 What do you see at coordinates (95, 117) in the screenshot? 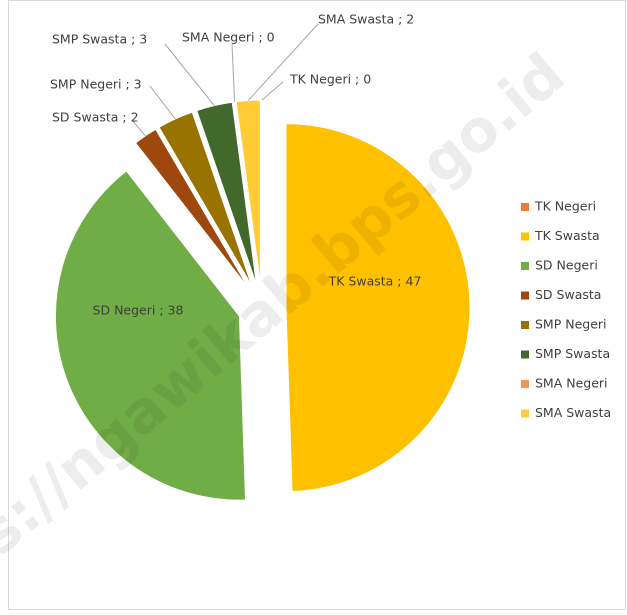
I see `data-label: SD Swasta ; 2` at bounding box center [95, 117].